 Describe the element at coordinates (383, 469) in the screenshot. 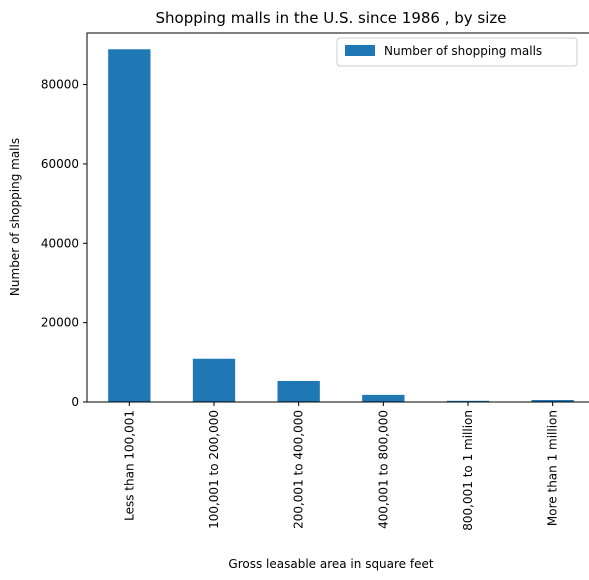

I see `x-tick-label-3: 400,001 to 800,000` at that location.